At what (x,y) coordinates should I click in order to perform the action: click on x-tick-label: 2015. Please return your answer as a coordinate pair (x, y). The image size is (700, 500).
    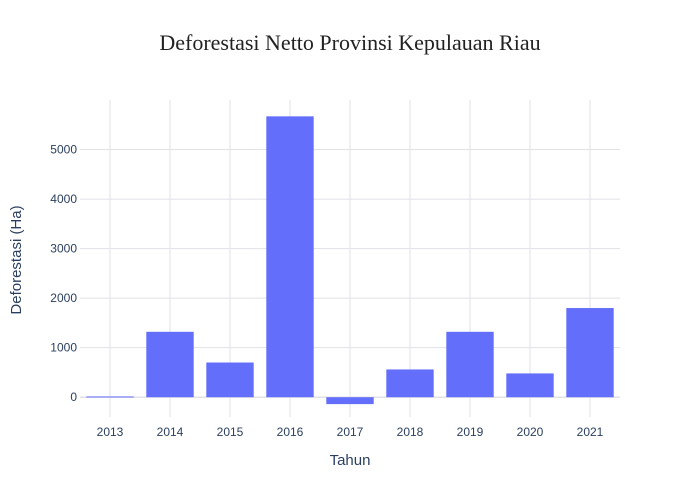
    Looking at the image, I should click on (230, 432).